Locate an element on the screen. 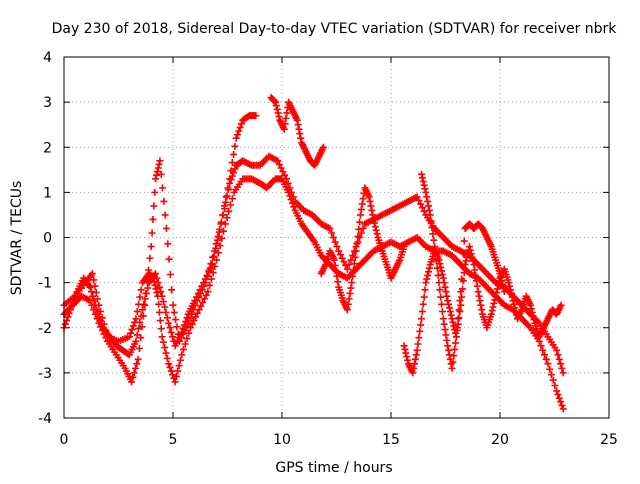 The height and width of the screenshot is (484, 640). y-tick-label: 0 is located at coordinates (47, 239).